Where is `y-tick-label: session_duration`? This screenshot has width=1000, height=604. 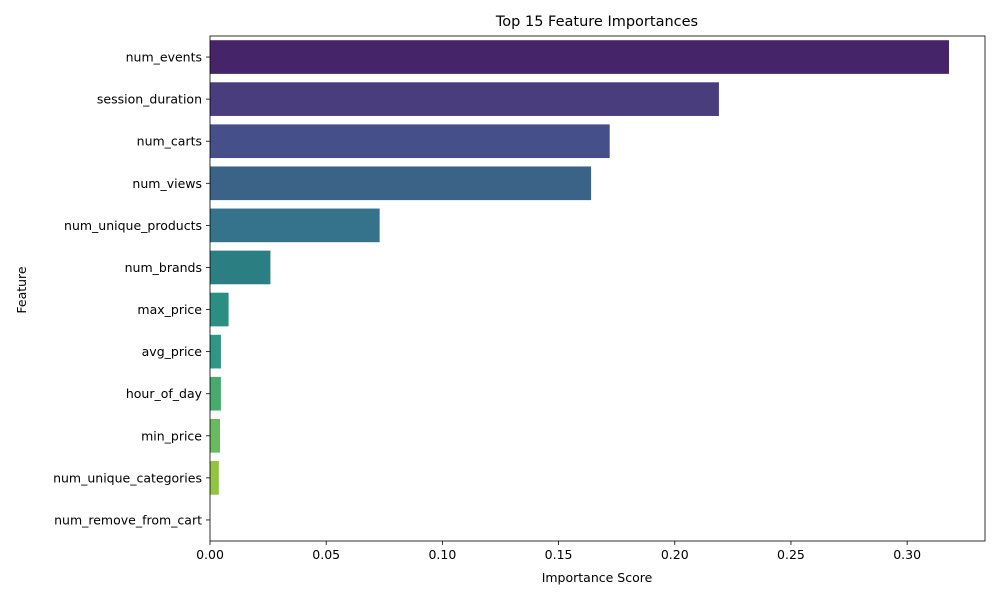 y-tick-label: session_duration is located at coordinates (149, 99).